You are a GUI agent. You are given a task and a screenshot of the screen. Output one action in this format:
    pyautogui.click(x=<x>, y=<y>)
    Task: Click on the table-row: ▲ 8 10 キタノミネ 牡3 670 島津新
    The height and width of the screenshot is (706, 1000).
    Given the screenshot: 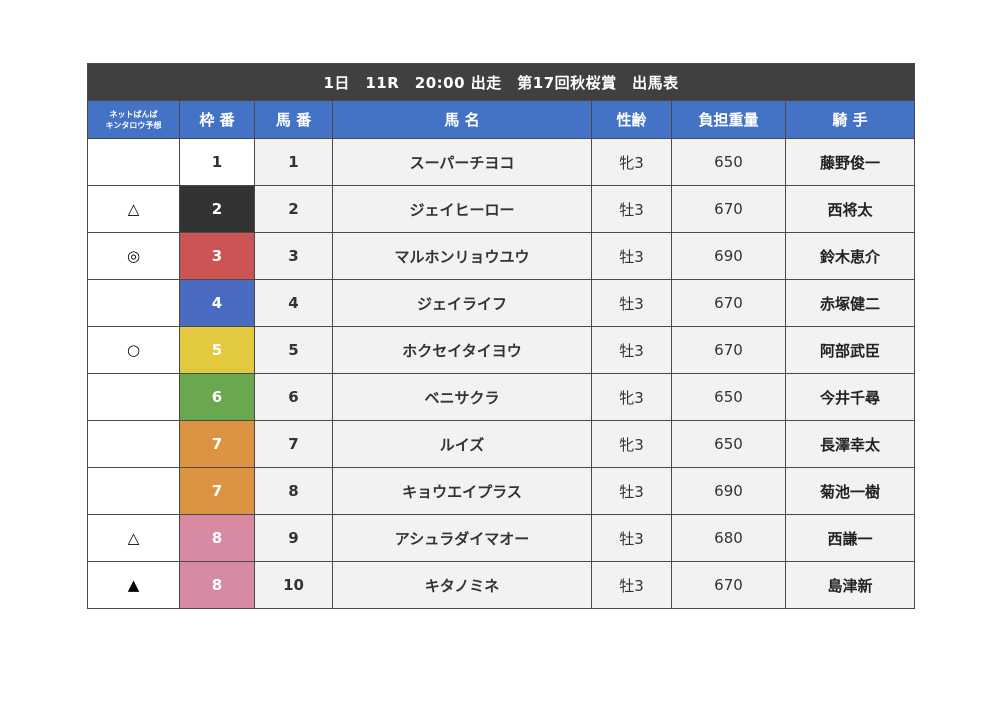 What is the action you would take?
    pyautogui.click(x=501, y=585)
    